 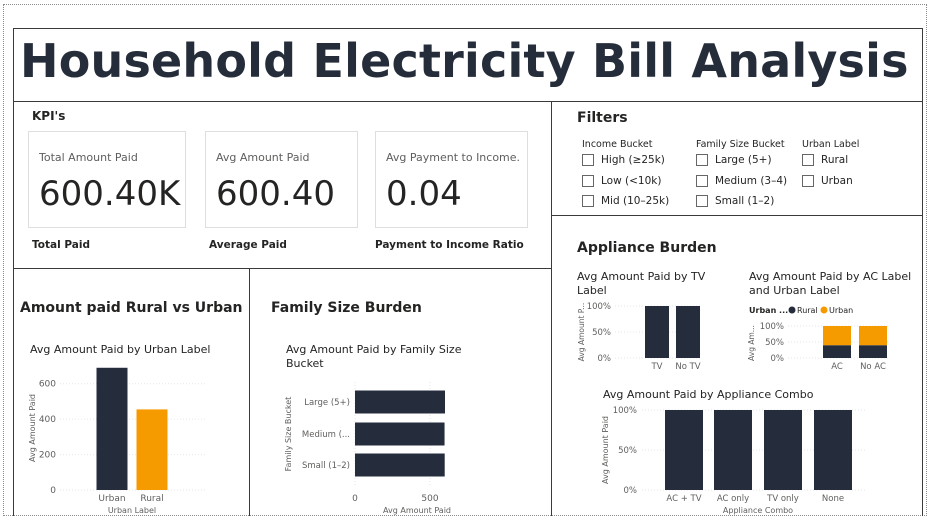 I want to click on chart-title-family: Avg Amount Paid by Family Size Bucket, so click(x=374, y=356).